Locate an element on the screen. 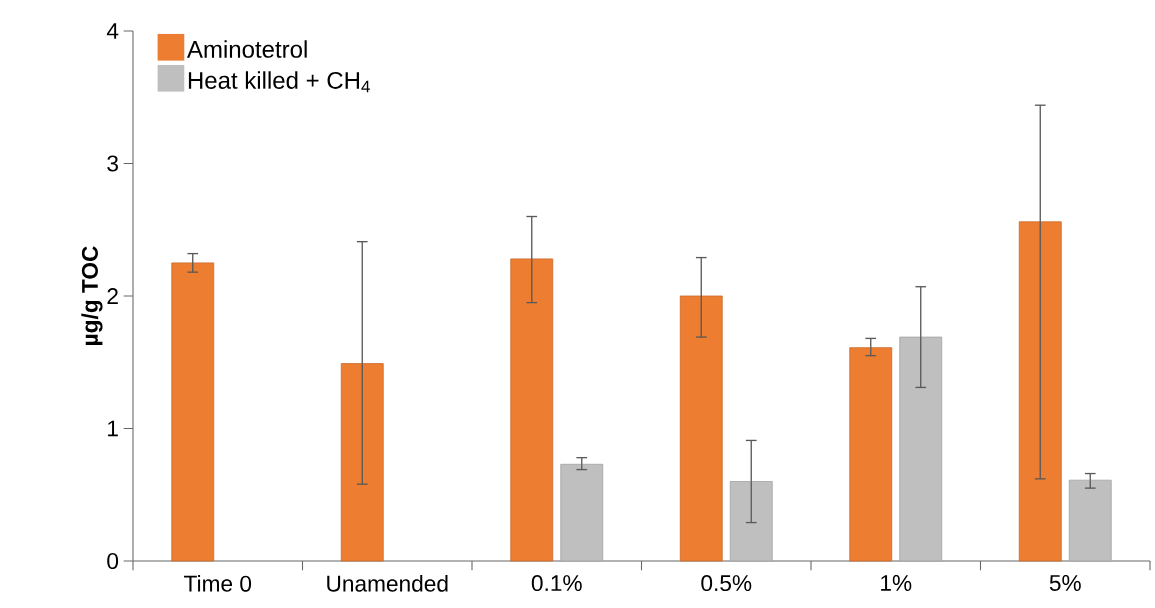 This screenshot has width=1155, height=608. y-tick-label: 3 is located at coordinates (112, 163).